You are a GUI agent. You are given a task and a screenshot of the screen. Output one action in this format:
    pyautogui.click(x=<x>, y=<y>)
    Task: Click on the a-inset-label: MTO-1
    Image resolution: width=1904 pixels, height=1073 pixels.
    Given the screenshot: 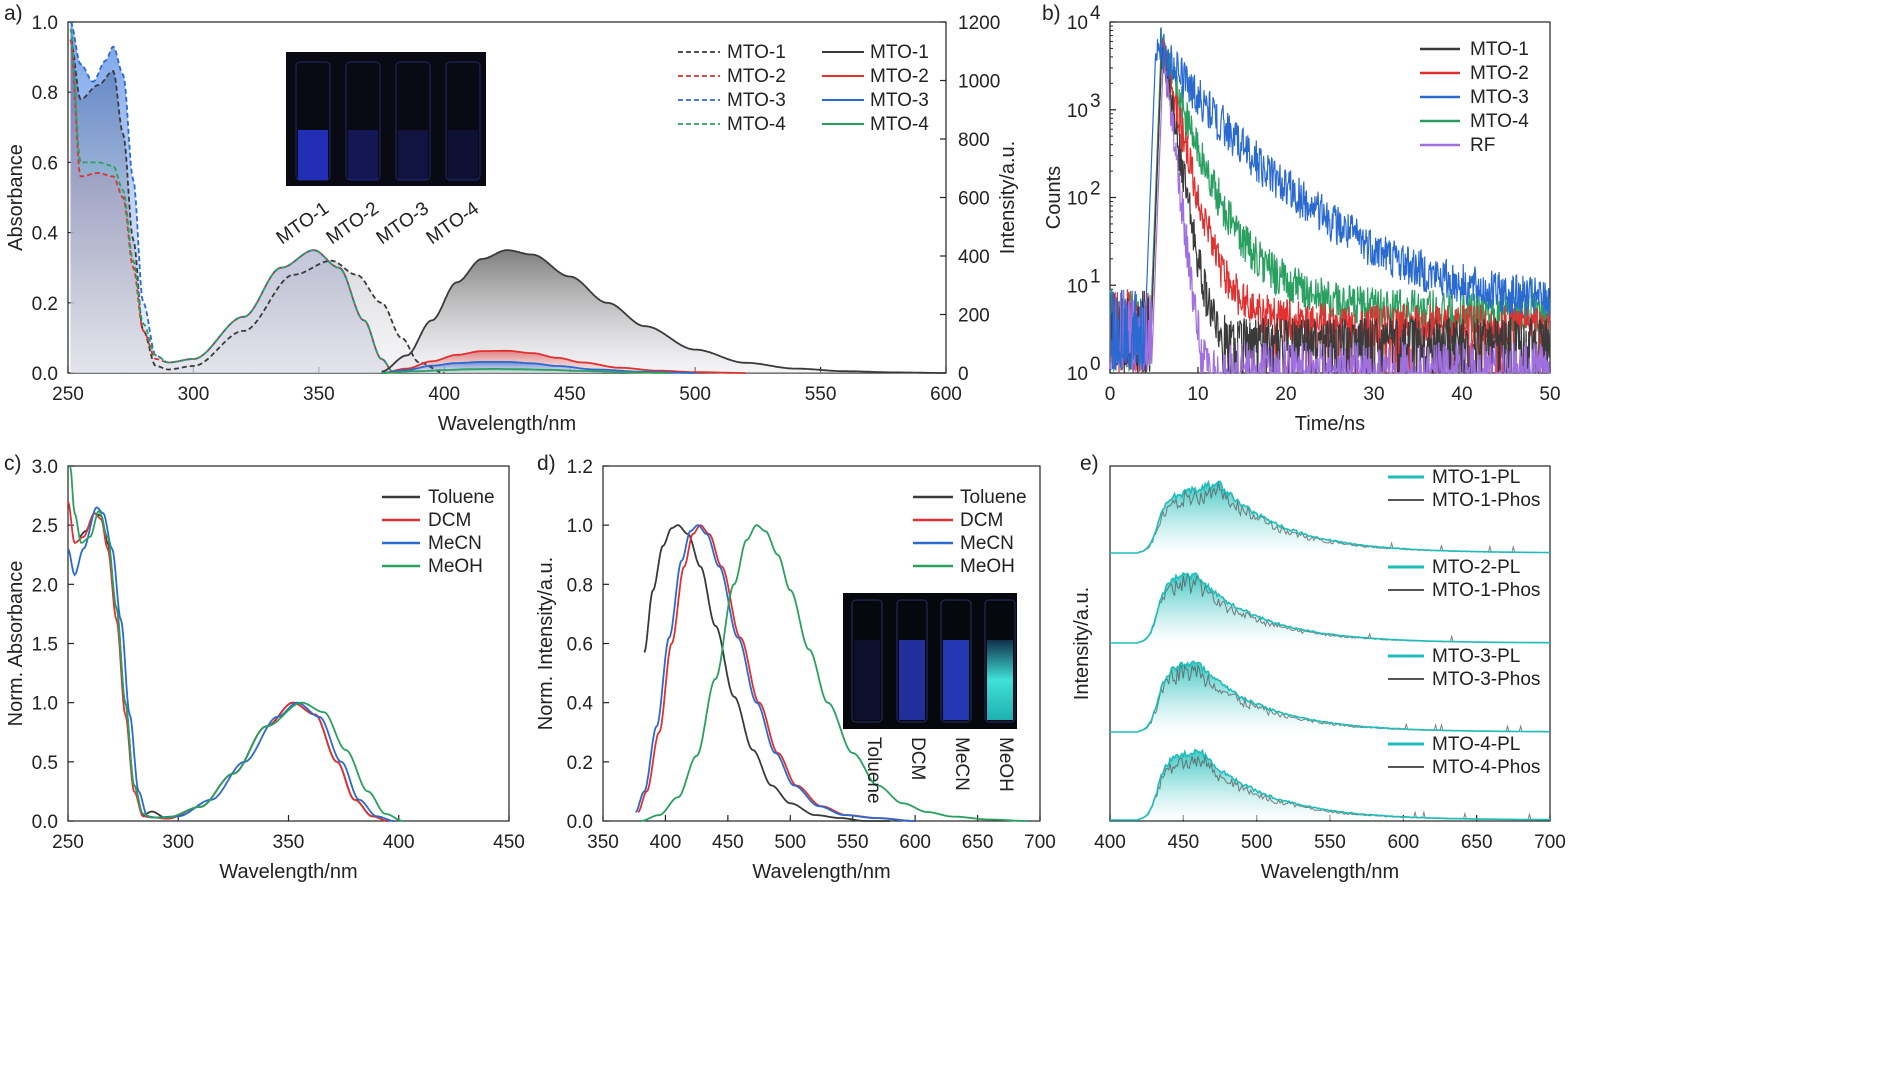 What is the action you would take?
    pyautogui.click(x=303, y=223)
    